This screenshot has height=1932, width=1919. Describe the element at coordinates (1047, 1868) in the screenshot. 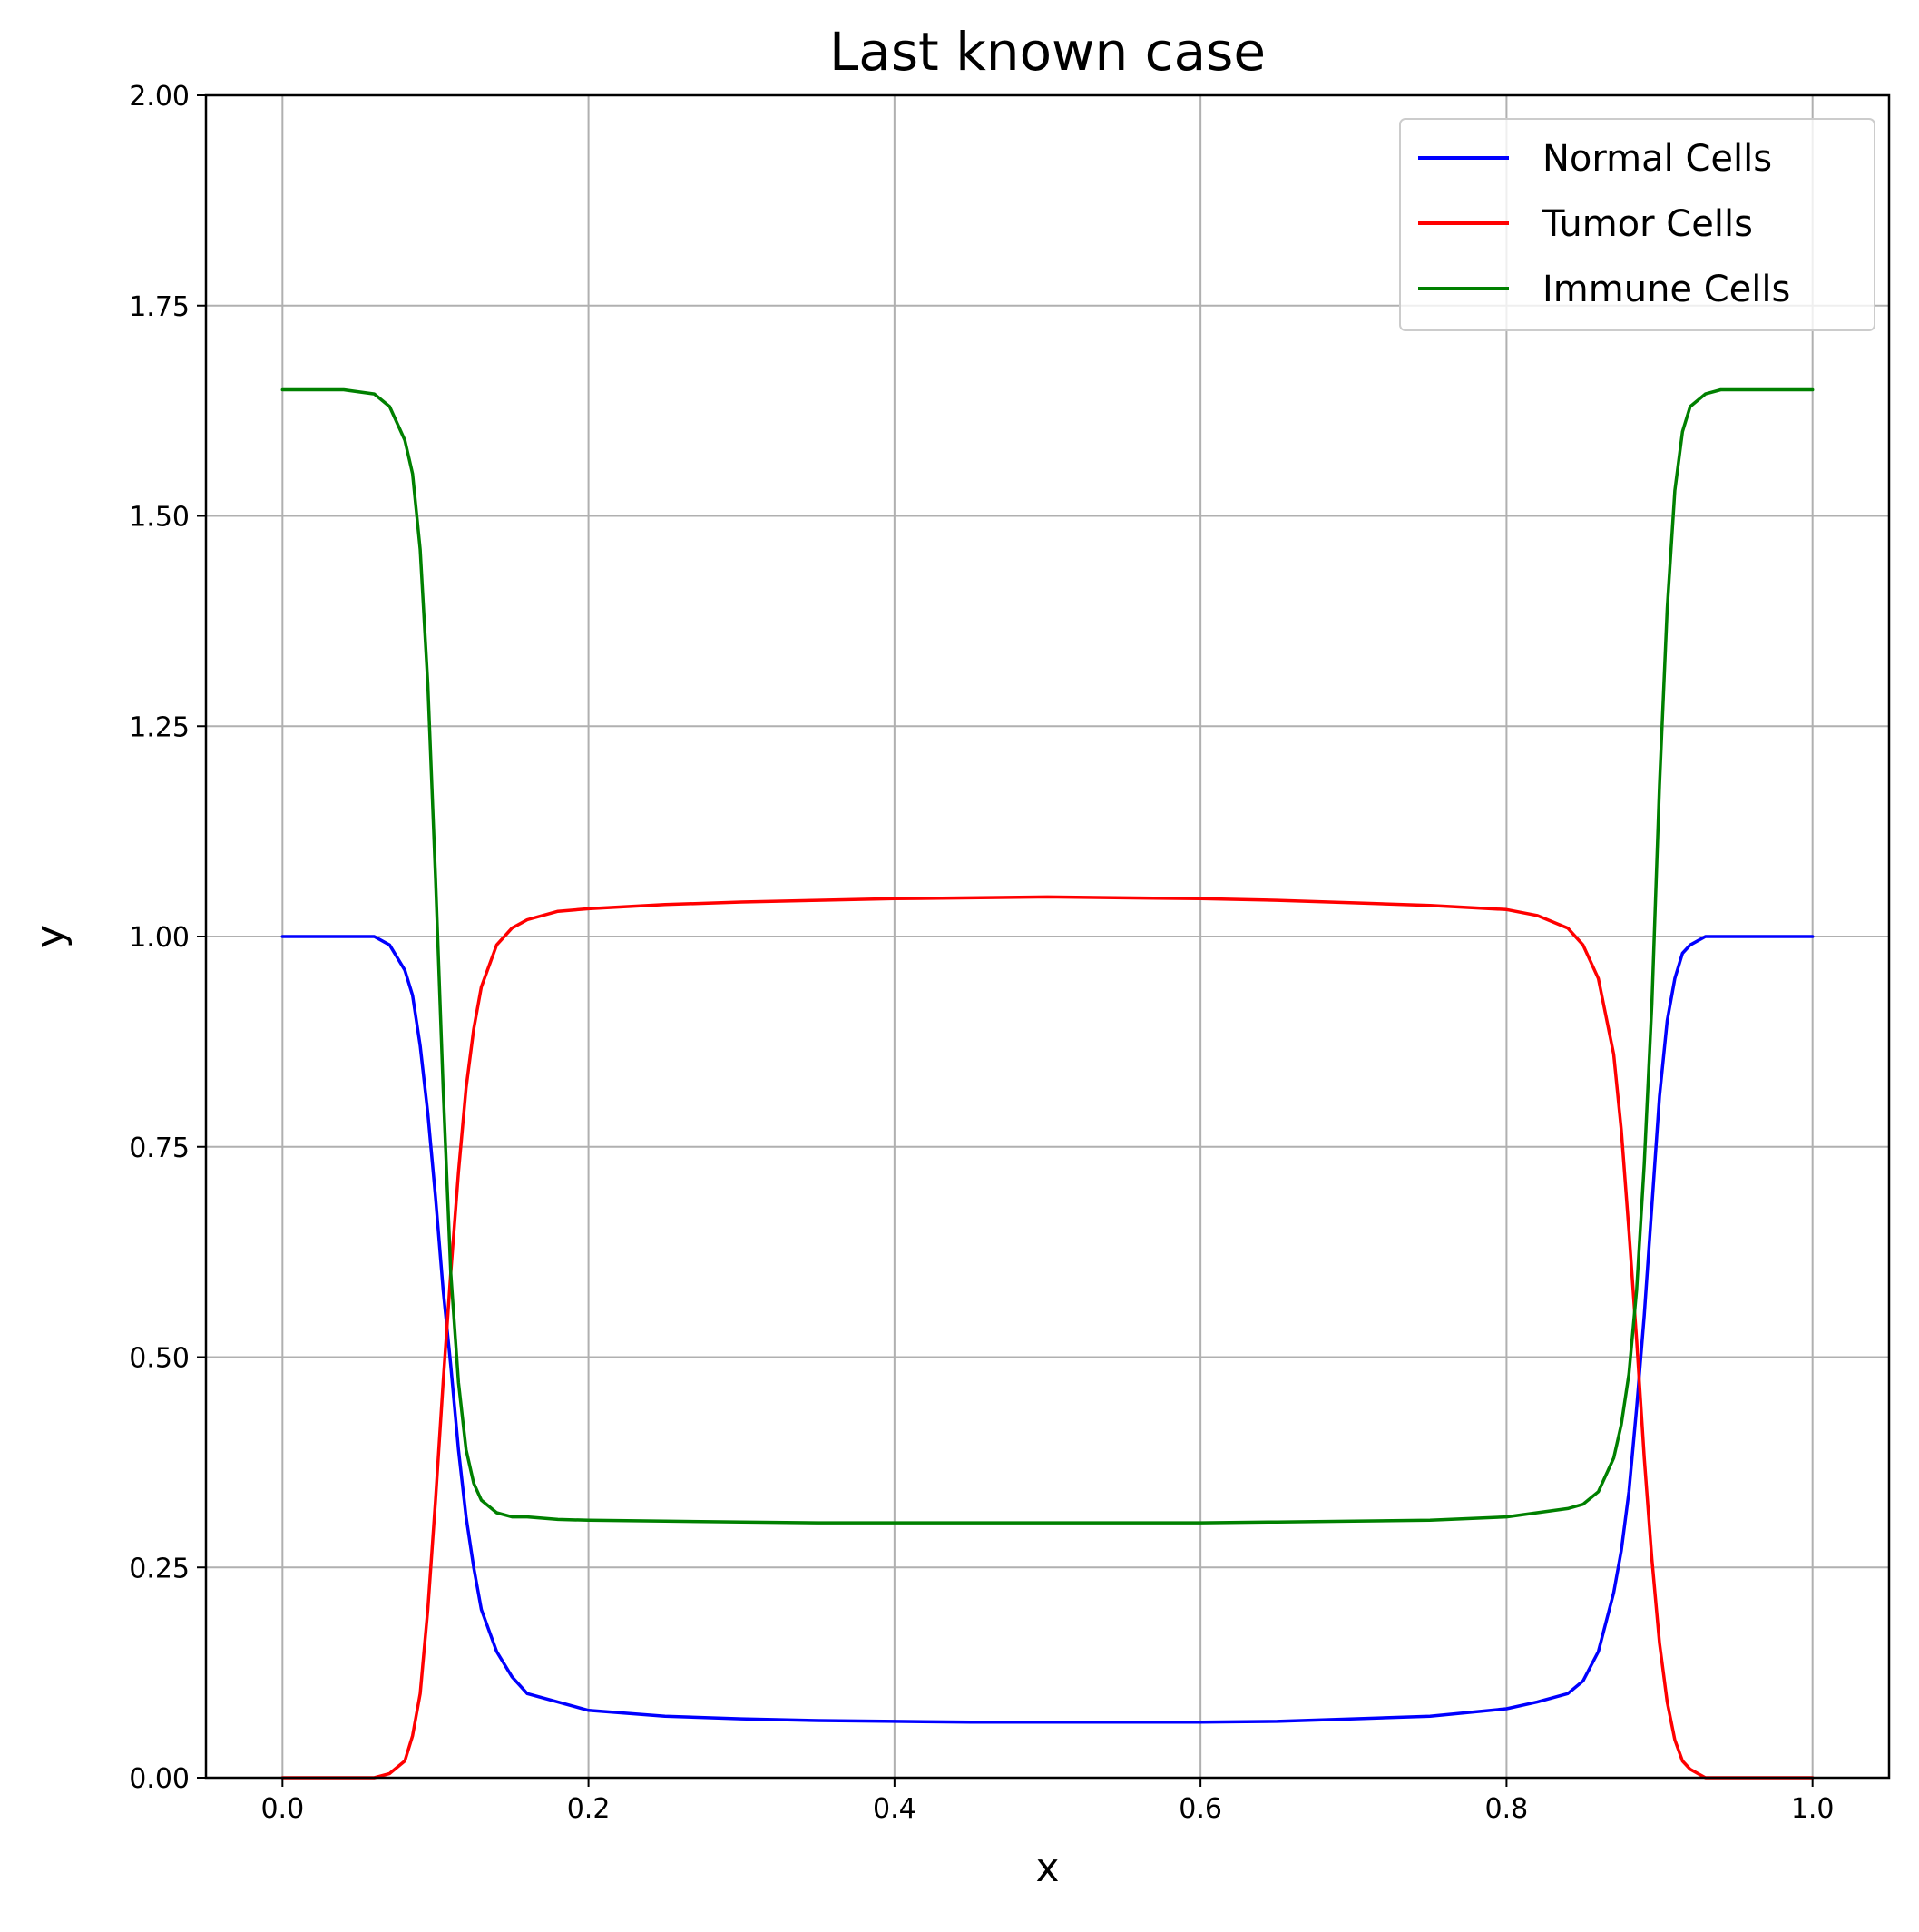

I see `x-axis-title: x` at that location.